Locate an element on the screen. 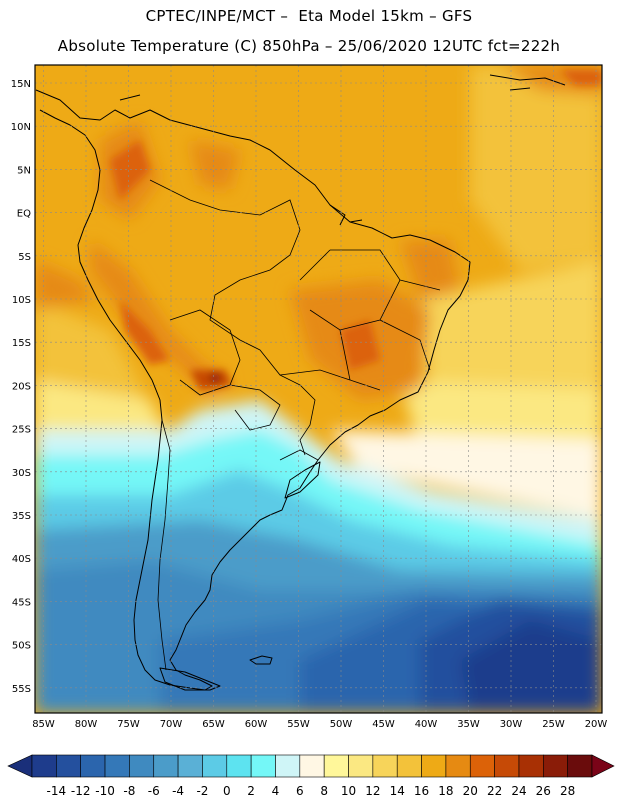 The width and height of the screenshot is (618, 800). latitude-label: 30S is located at coordinates (21, 473).